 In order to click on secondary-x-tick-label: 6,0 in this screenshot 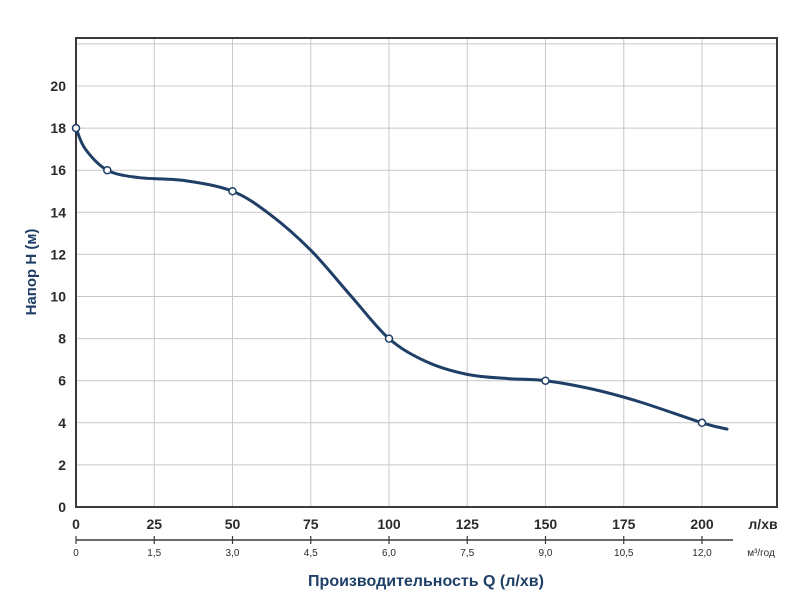, I will do `click(389, 553)`.